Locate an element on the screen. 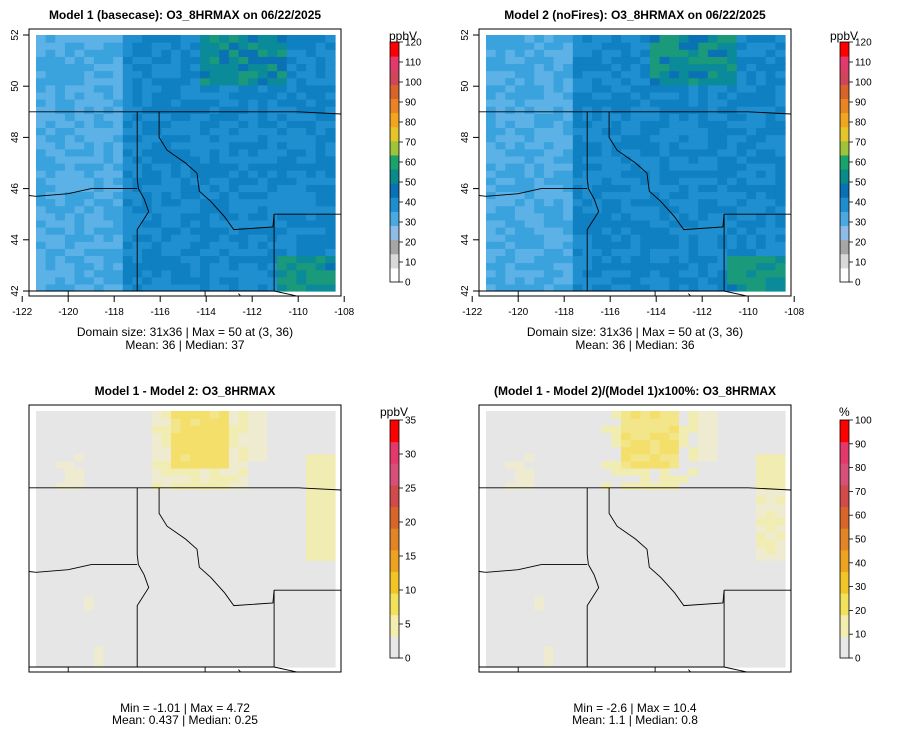  stats-line-2: Mean: 0.437 | Median: 0.25 is located at coordinates (185, 720).